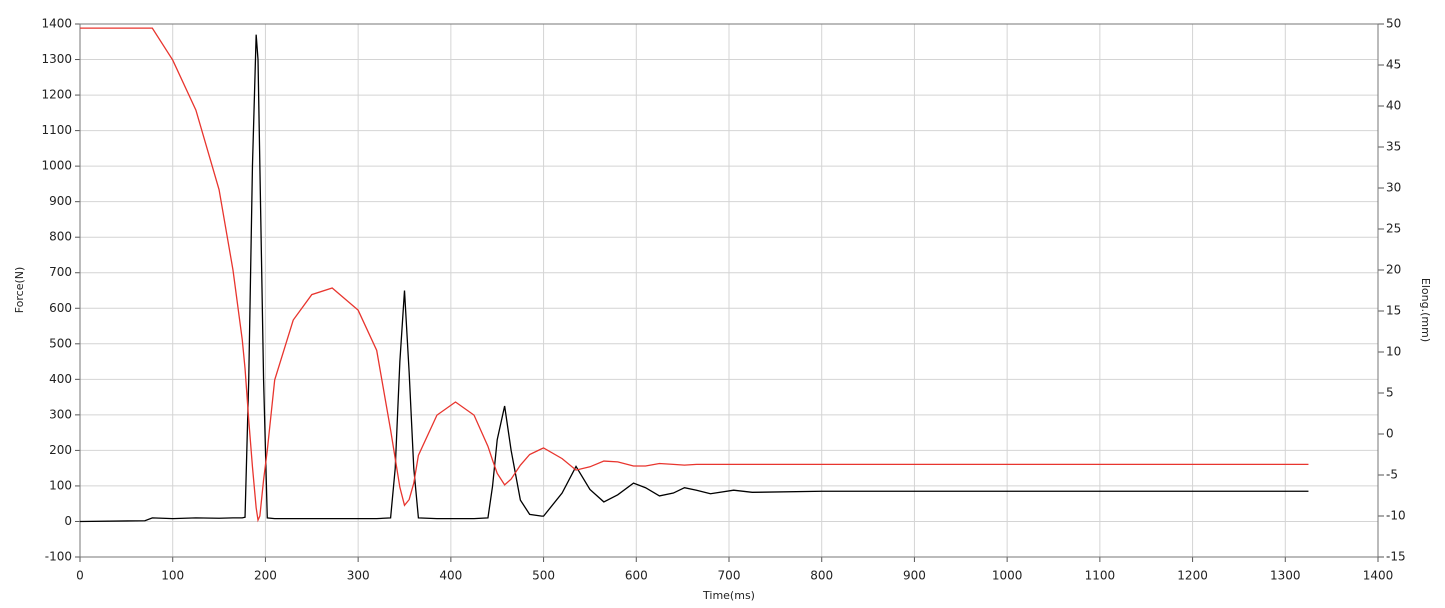  What do you see at coordinates (1392, 475) in the screenshot?
I see `y2-tick-label: -5` at bounding box center [1392, 475].